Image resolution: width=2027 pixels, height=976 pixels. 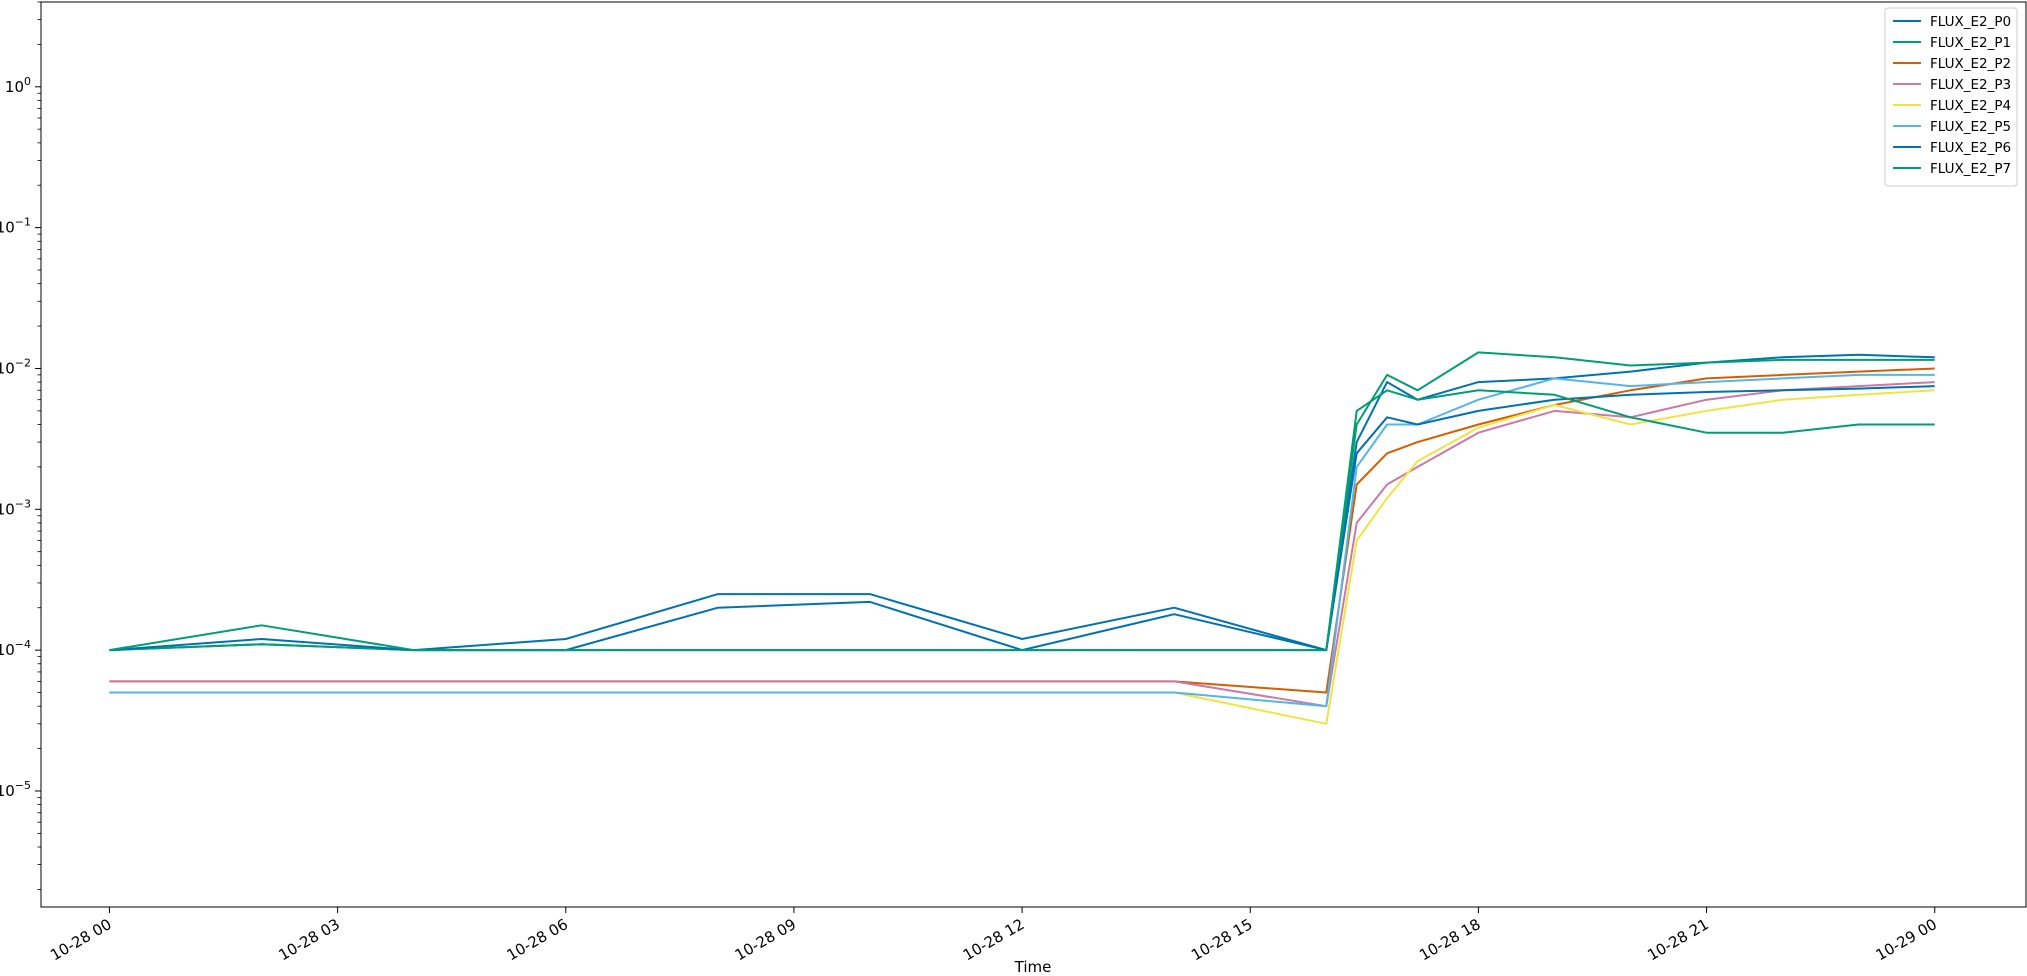 What do you see at coordinates (537, 939) in the screenshot?
I see `x-tick-label: 10-28 06` at bounding box center [537, 939].